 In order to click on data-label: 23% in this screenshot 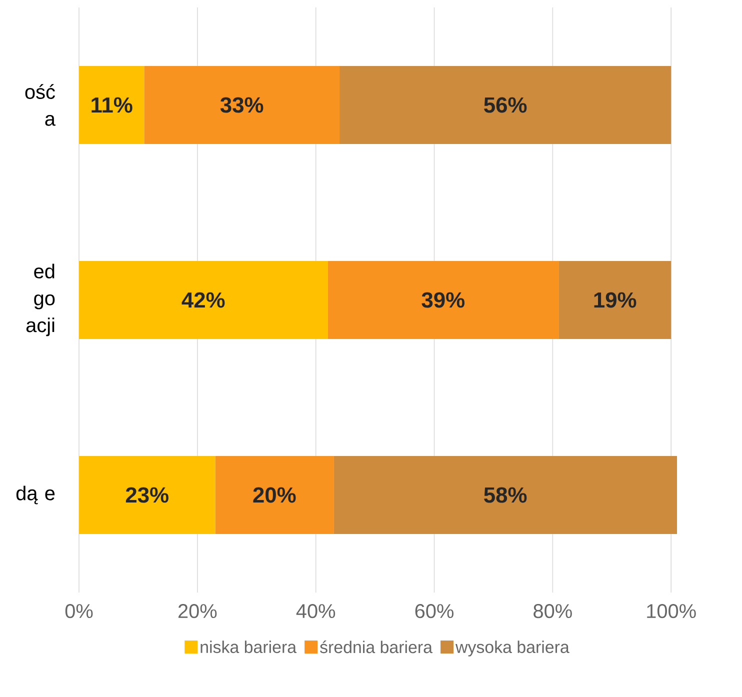, I will do `click(147, 495)`.